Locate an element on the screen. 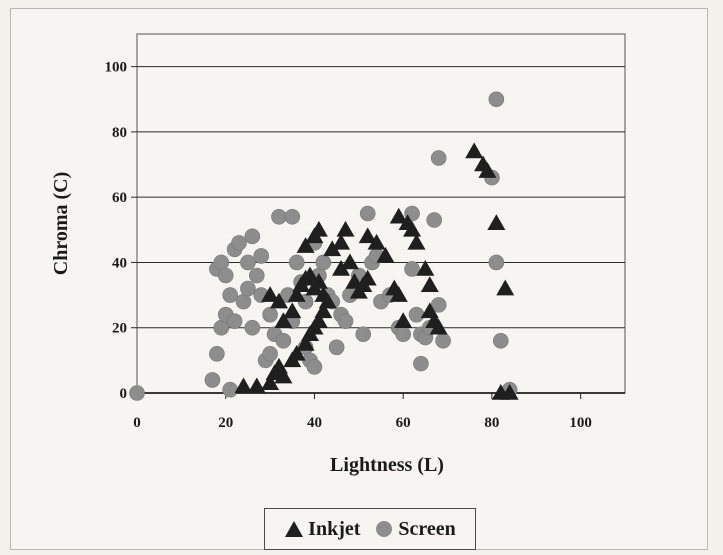  x-tick-label: 0 is located at coordinates (137, 423).